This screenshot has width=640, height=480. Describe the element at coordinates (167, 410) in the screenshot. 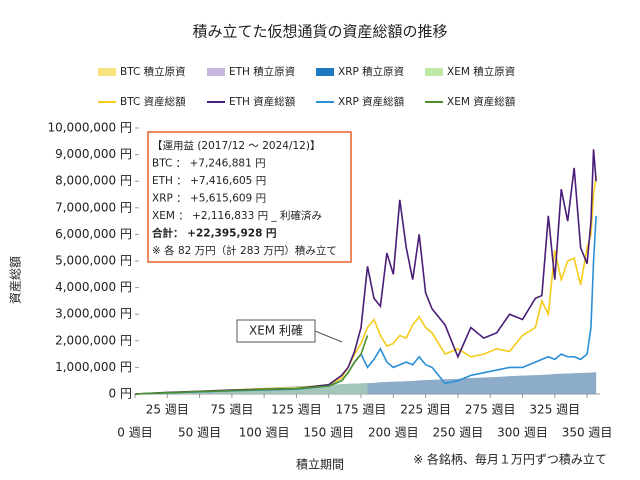

I see `x-tick-label: 25 週目` at that location.